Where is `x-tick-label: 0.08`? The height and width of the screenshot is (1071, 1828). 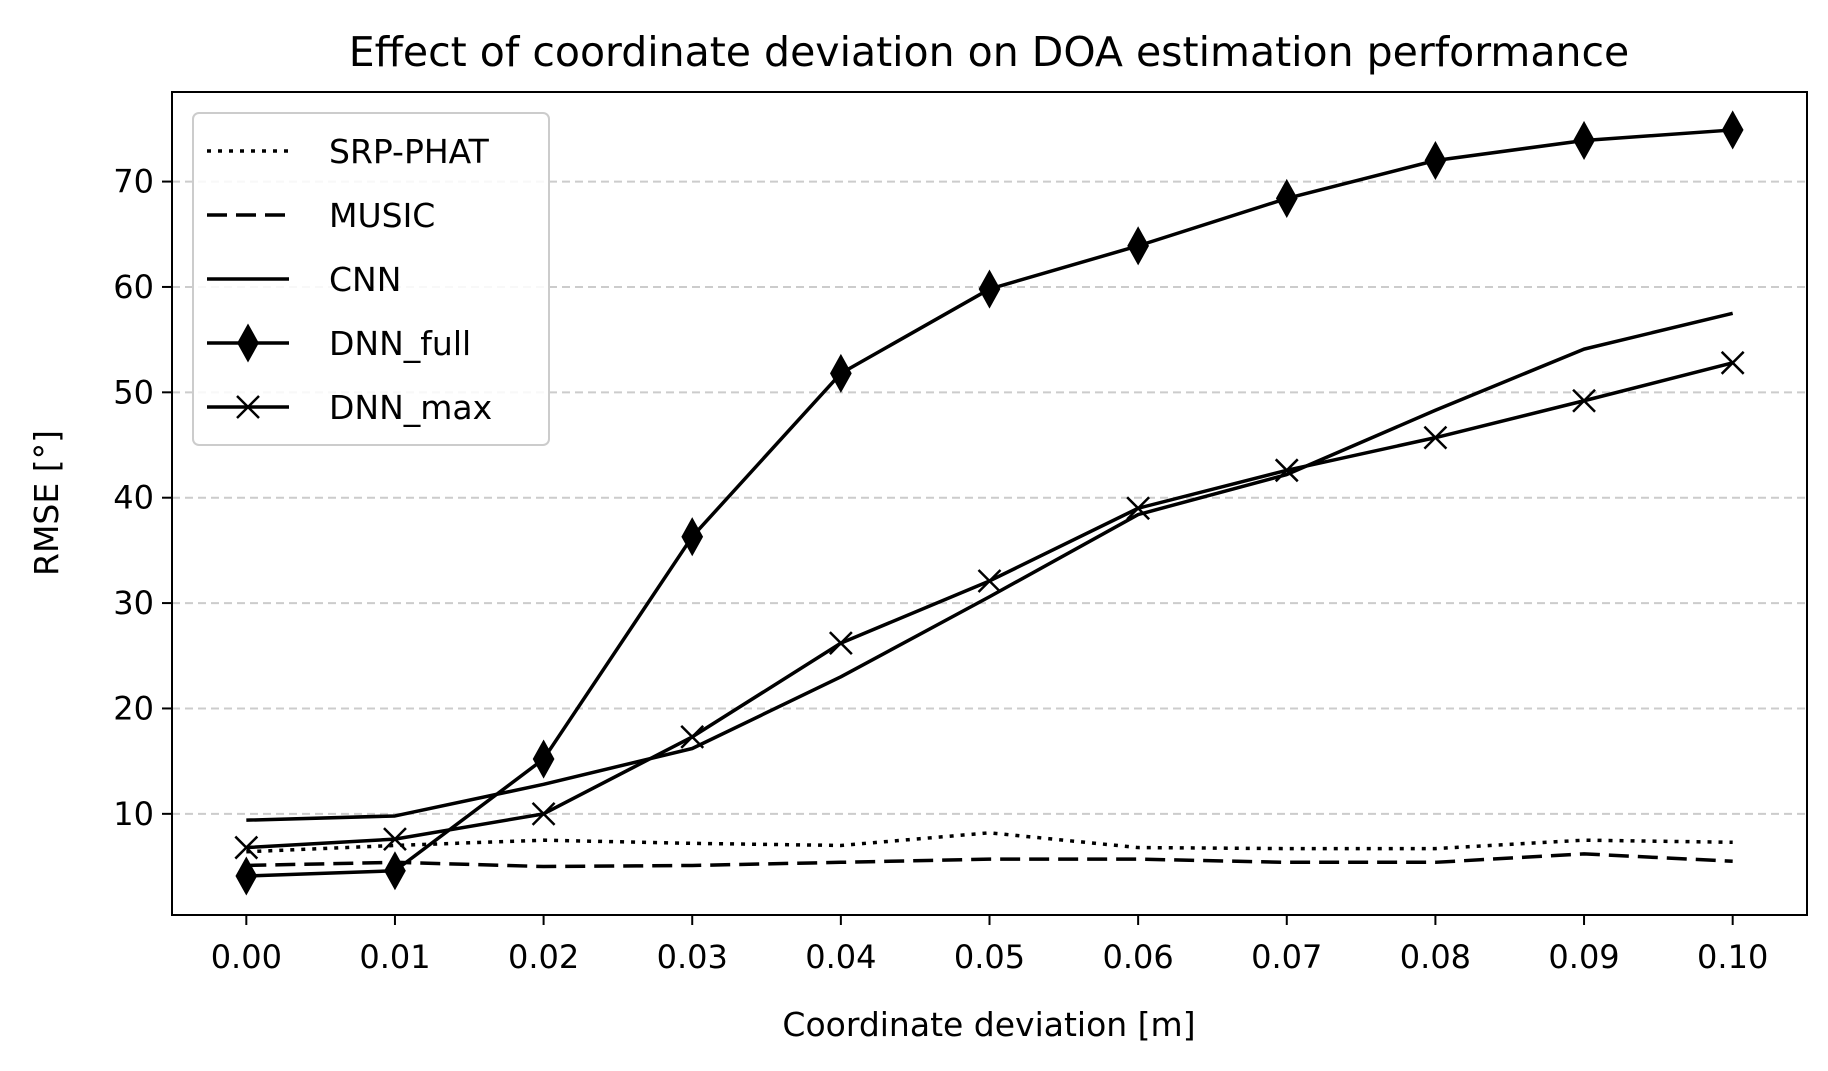
x-tick-label: 0.08 is located at coordinates (1435, 957).